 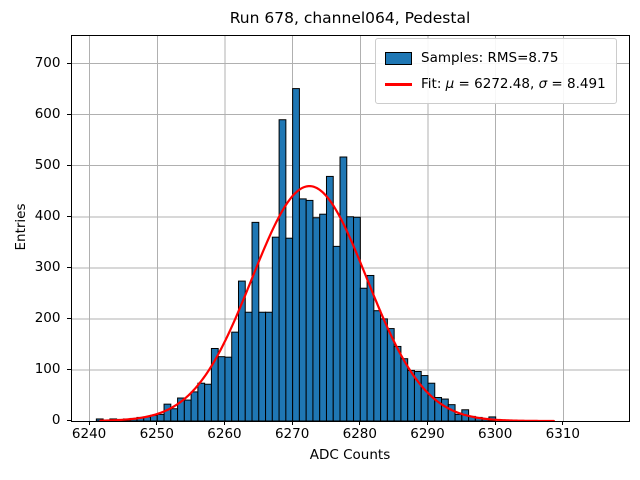 I want to click on y-tick-label: 200, so click(x=47, y=317).